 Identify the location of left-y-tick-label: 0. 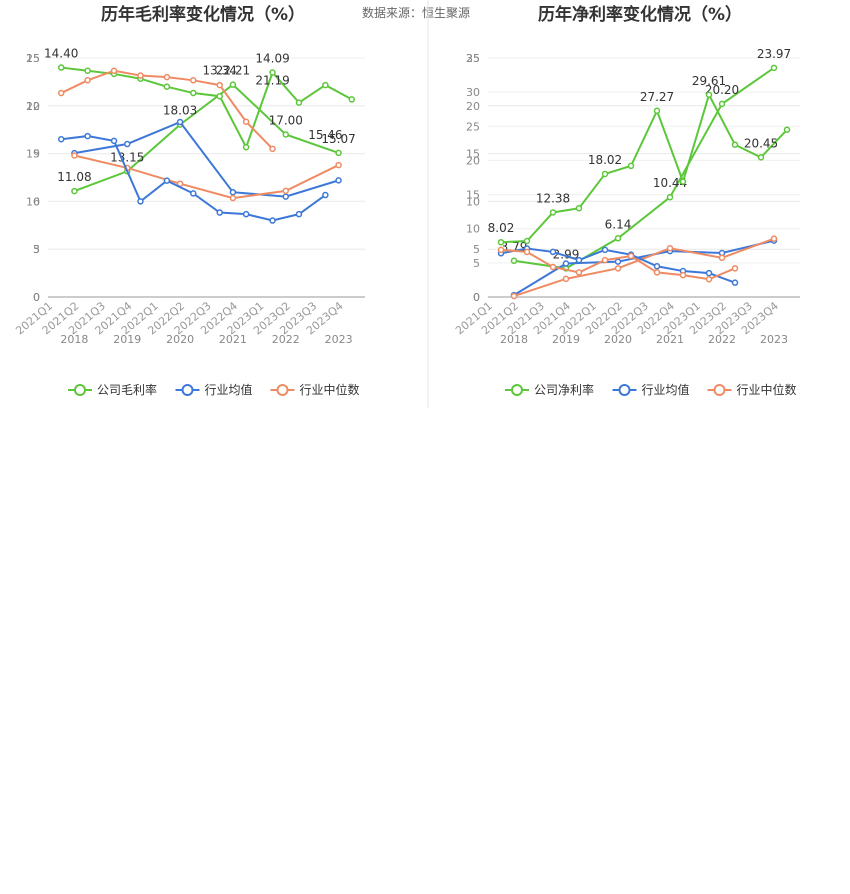
(36, 297).